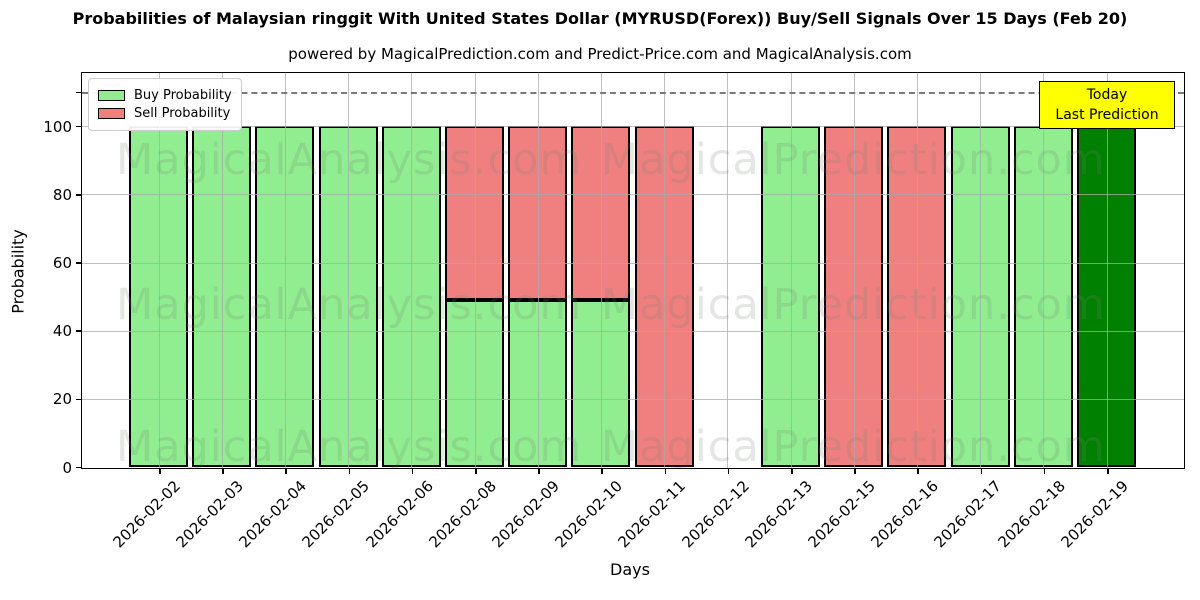 The height and width of the screenshot is (600, 1200). What do you see at coordinates (652, 514) in the screenshot?
I see `x-tick-label: 2026-02-11` at bounding box center [652, 514].